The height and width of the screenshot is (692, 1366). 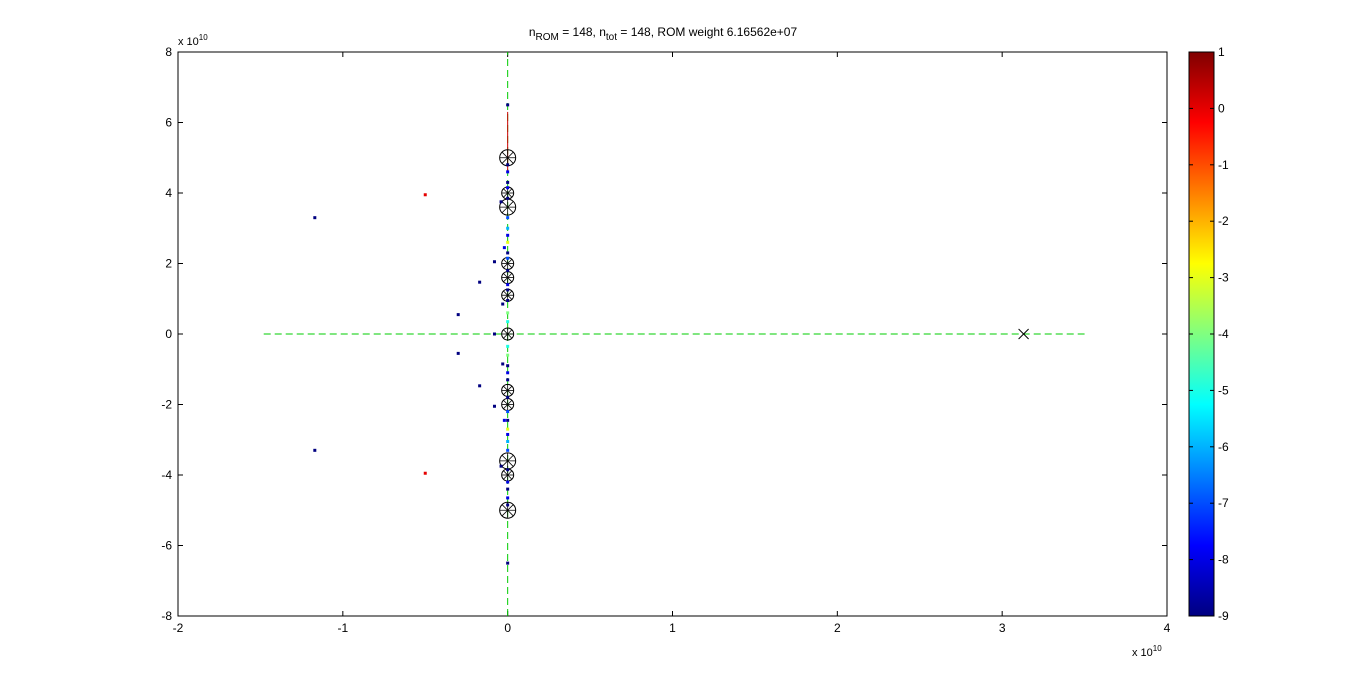 I want to click on x-axis-exponent: x 1010, so click(x=1147, y=651).